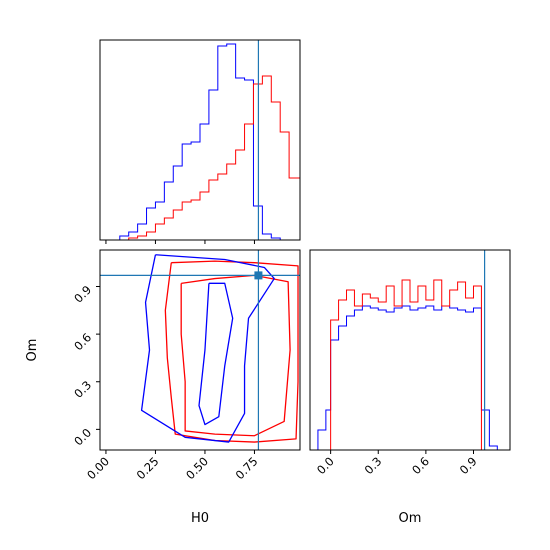 The height and width of the screenshot is (550, 550). I want to click on contour-group, so click(200, 350).